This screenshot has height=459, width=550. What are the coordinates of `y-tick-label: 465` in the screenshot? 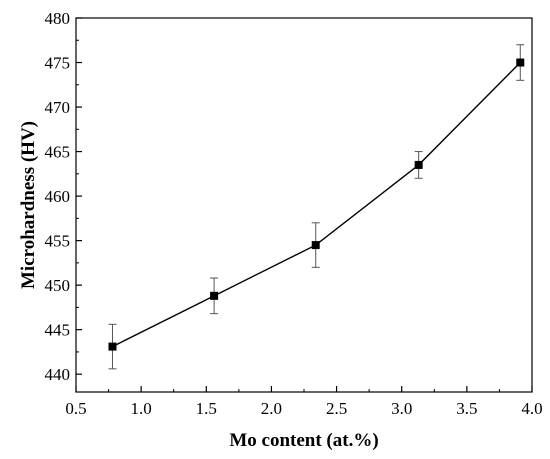 It's located at (58, 152).